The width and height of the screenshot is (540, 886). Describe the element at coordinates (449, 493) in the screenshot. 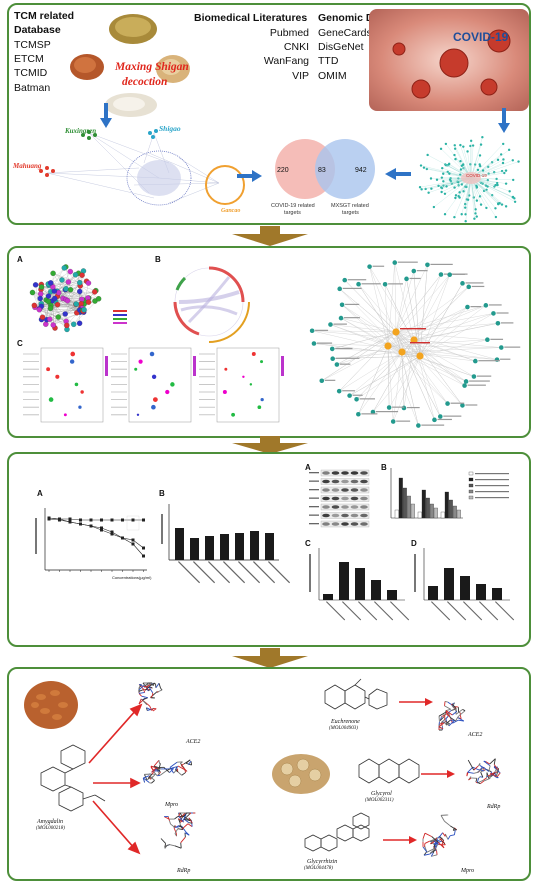

I see `protein-expression-bar-chart` at that location.